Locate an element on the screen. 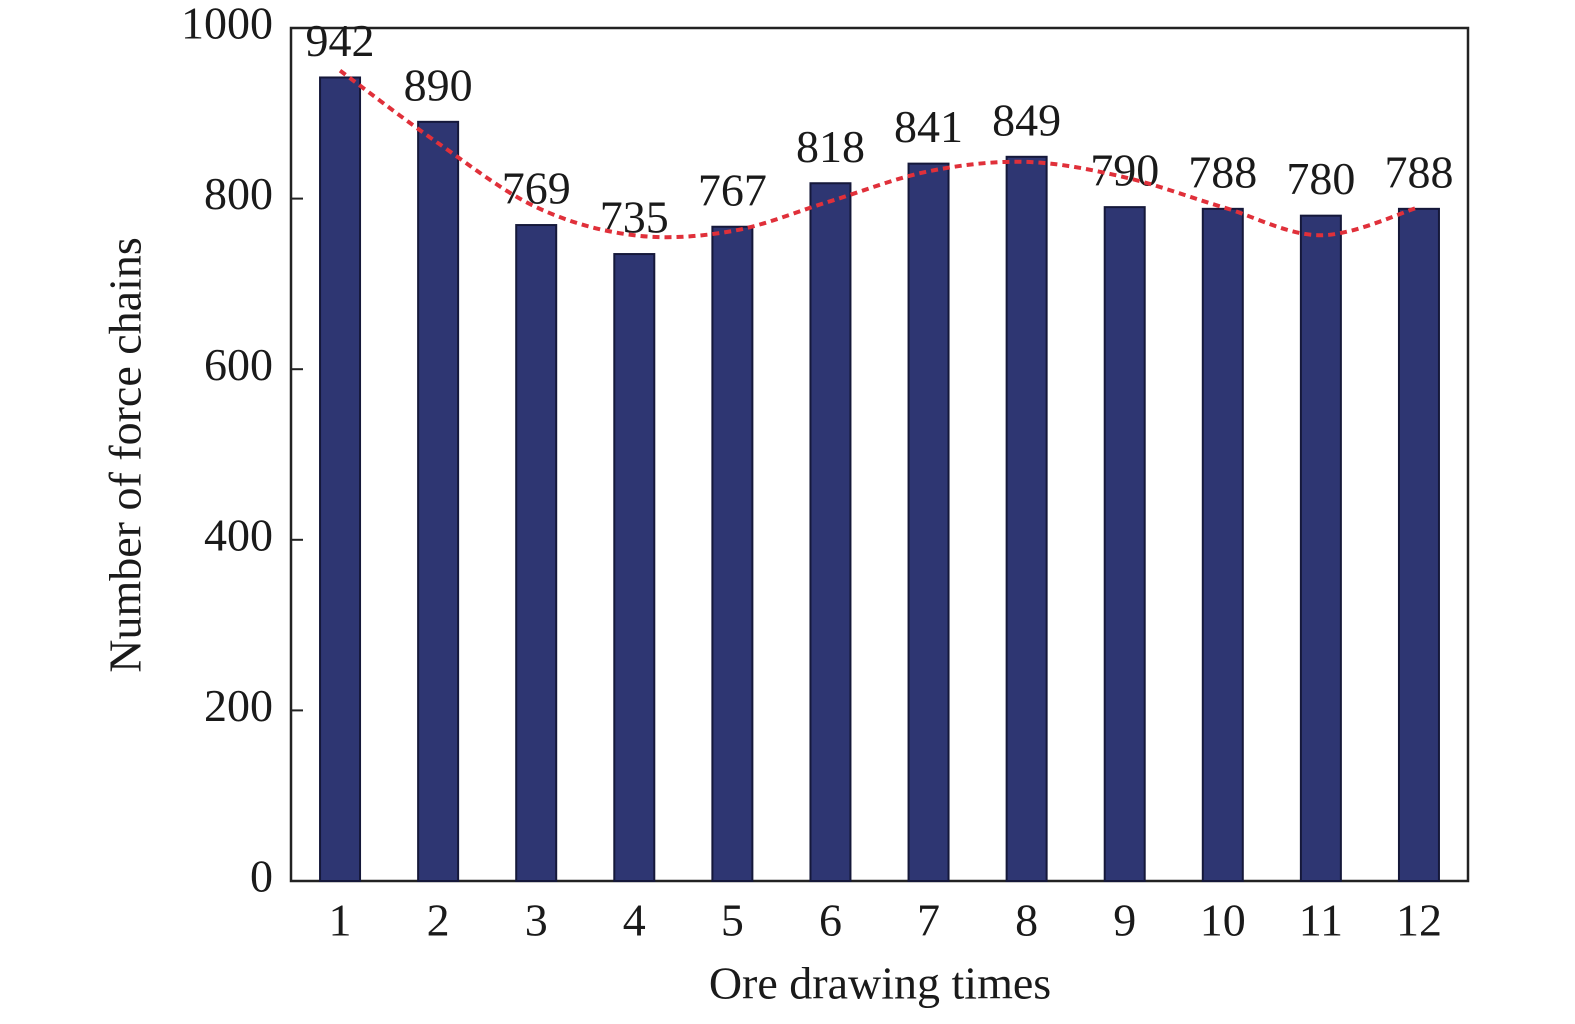 The image size is (1575, 1024). data-label: 849 is located at coordinates (1026, 119).